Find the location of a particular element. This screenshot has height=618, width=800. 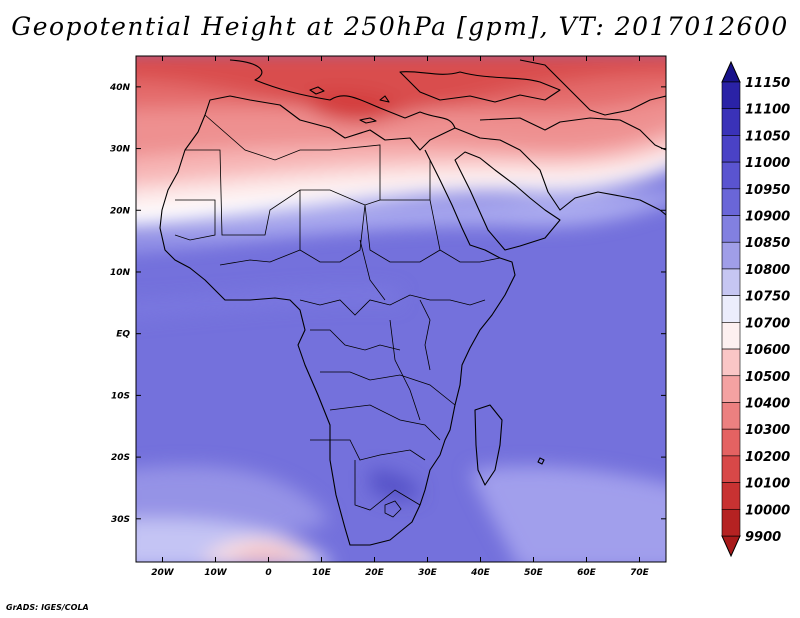

colorbar-label: 9900 is located at coordinates (763, 537).